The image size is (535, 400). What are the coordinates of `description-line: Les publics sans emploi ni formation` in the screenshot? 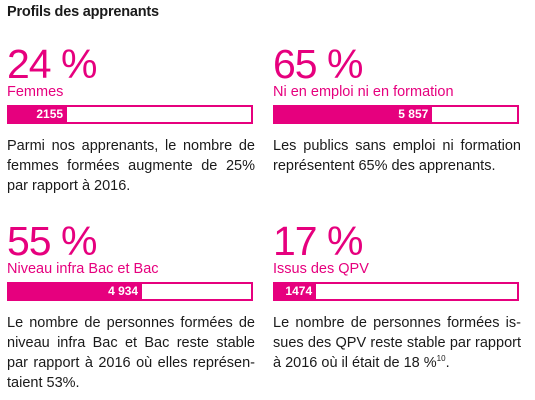 It's located at (397, 146).